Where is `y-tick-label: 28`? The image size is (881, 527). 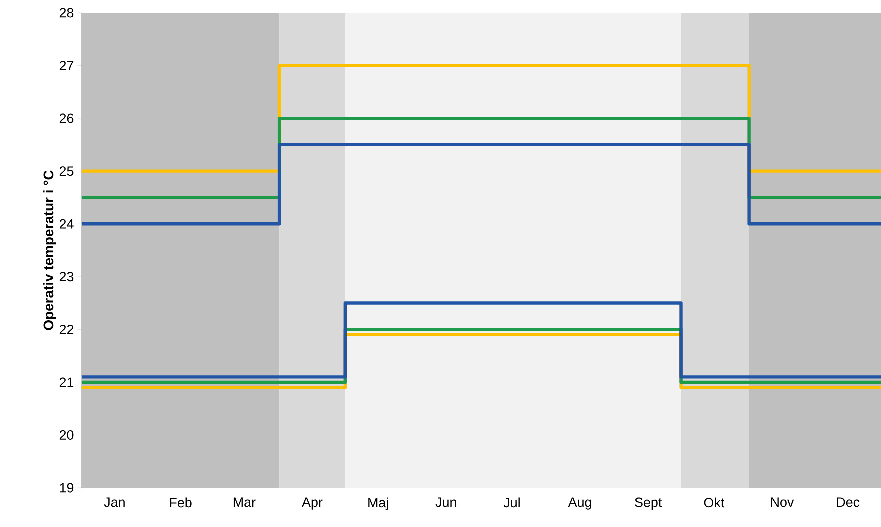
y-tick-label: 28 is located at coordinates (67, 13).